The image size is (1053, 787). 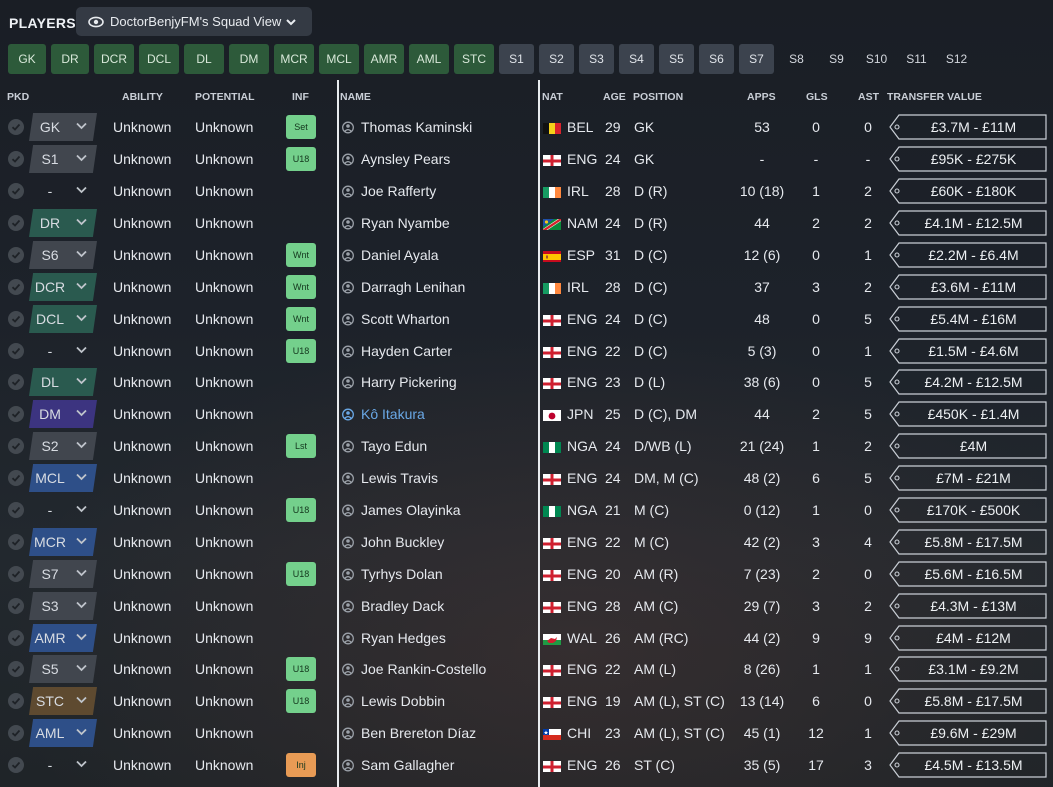 I want to click on col-nat: NAT, so click(x=552, y=97).